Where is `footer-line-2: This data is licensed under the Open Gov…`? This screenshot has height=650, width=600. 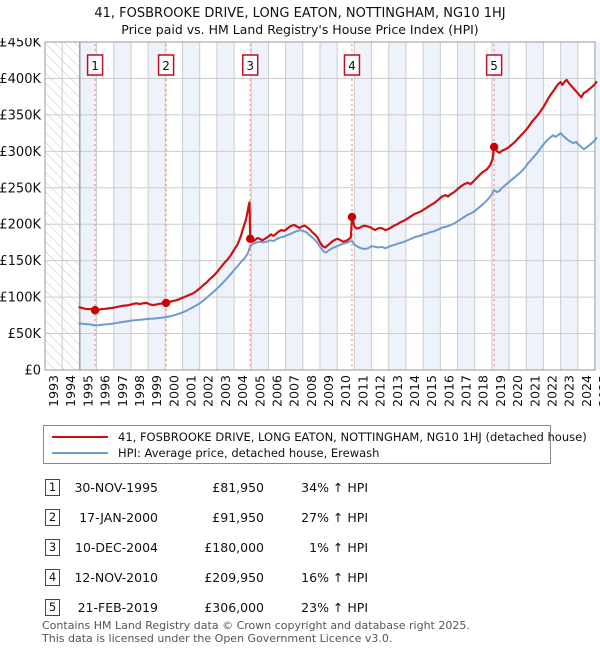
footer-line-2: This data is licensed under the Open Gov… is located at coordinates (217, 638).